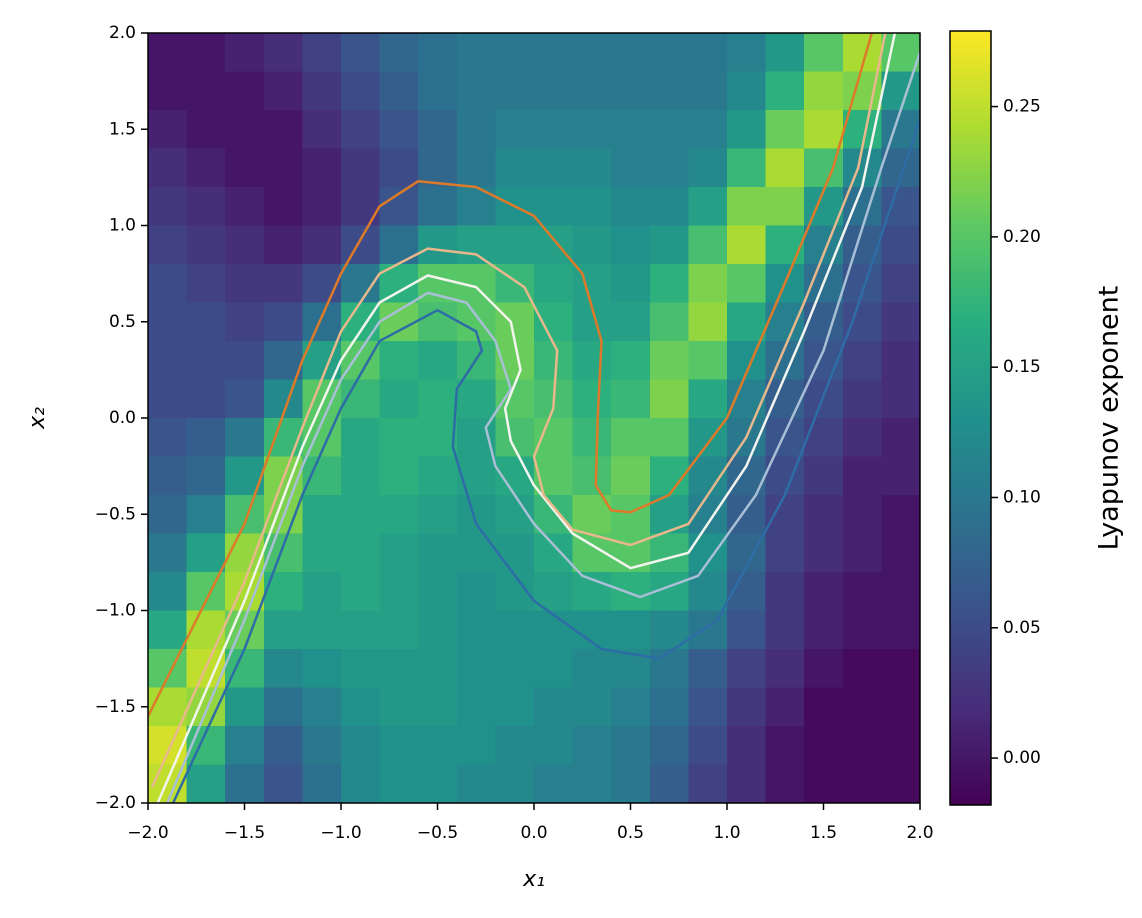 This screenshot has width=1142, height=918. I want to click on y-tick-label: −0.5, so click(115, 514).